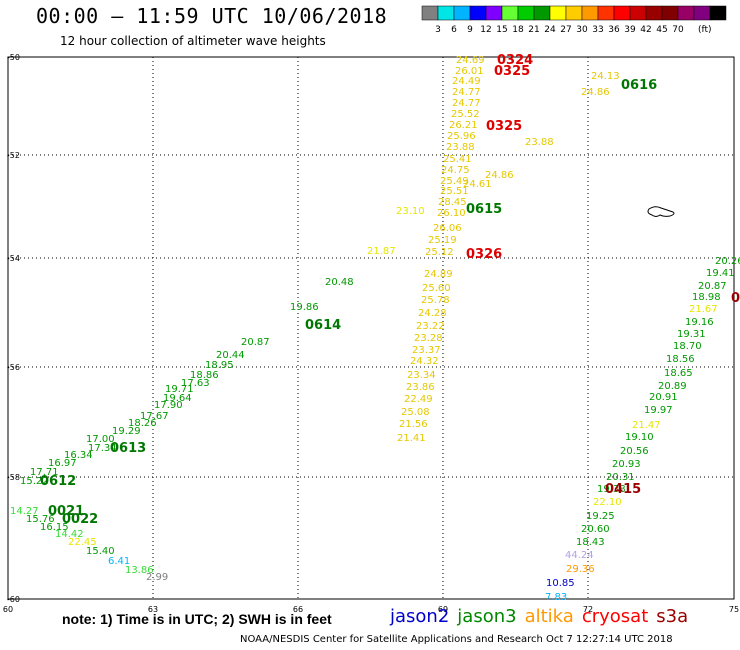 This screenshot has height=650, width=740. What do you see at coordinates (298, 609) in the screenshot?
I see `lon-label: 66` at bounding box center [298, 609].